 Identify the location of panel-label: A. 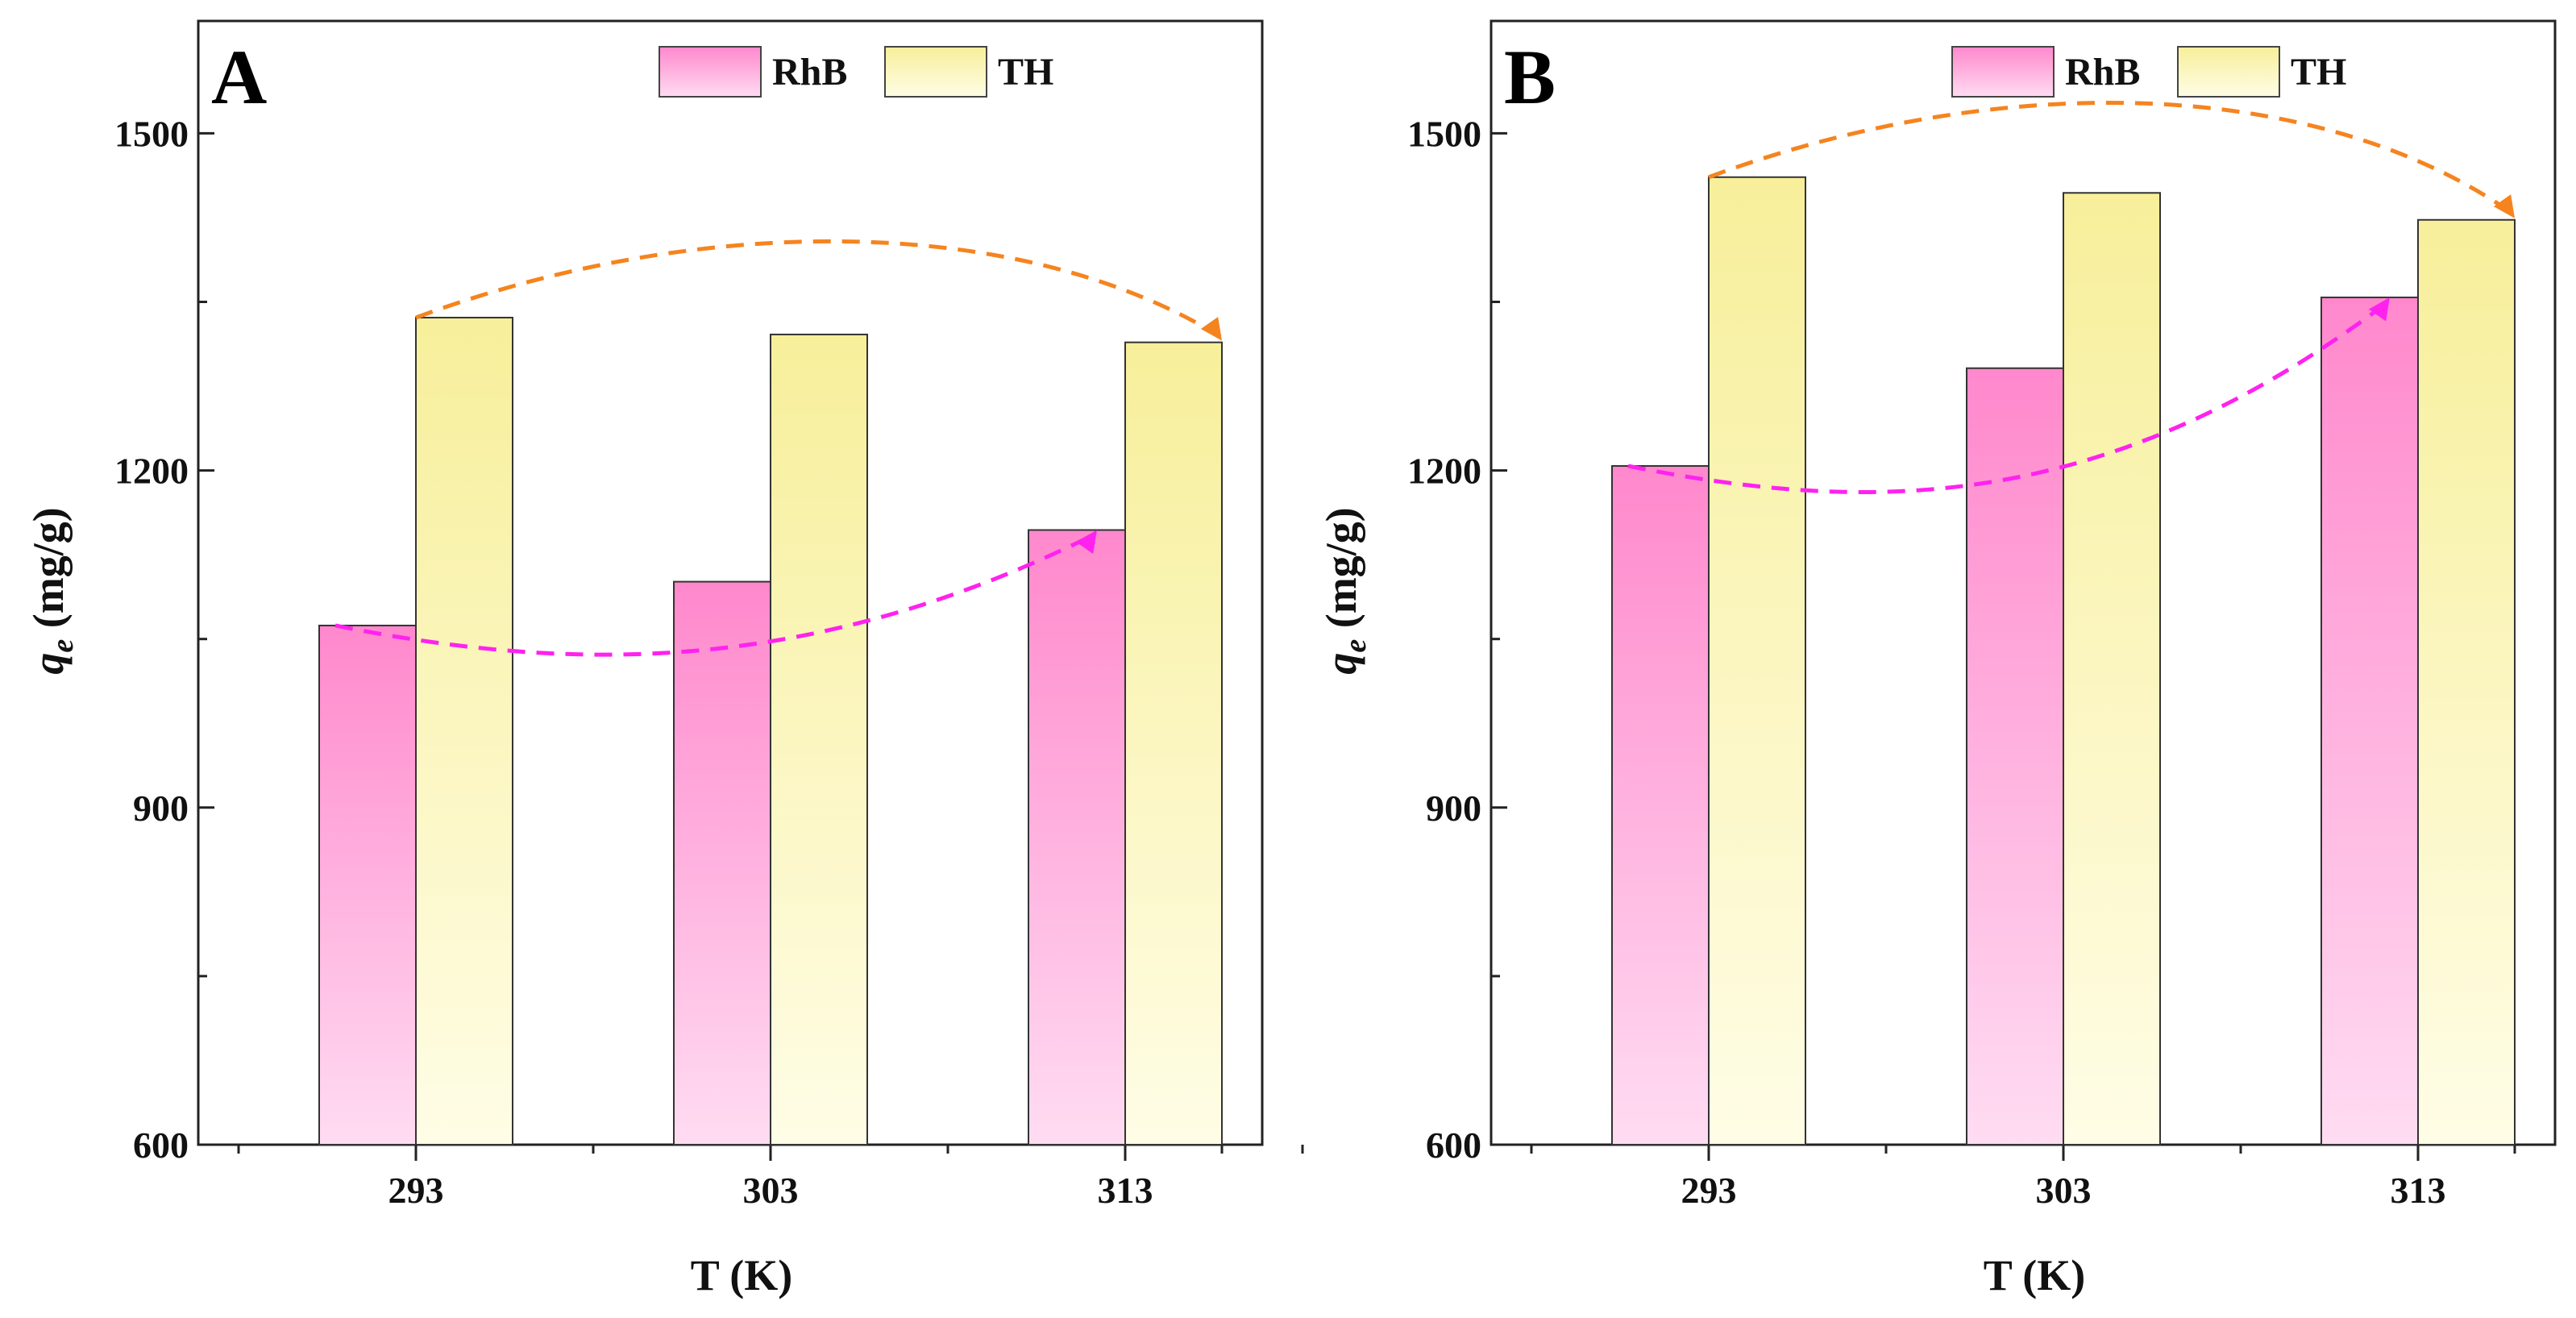
(239, 77).